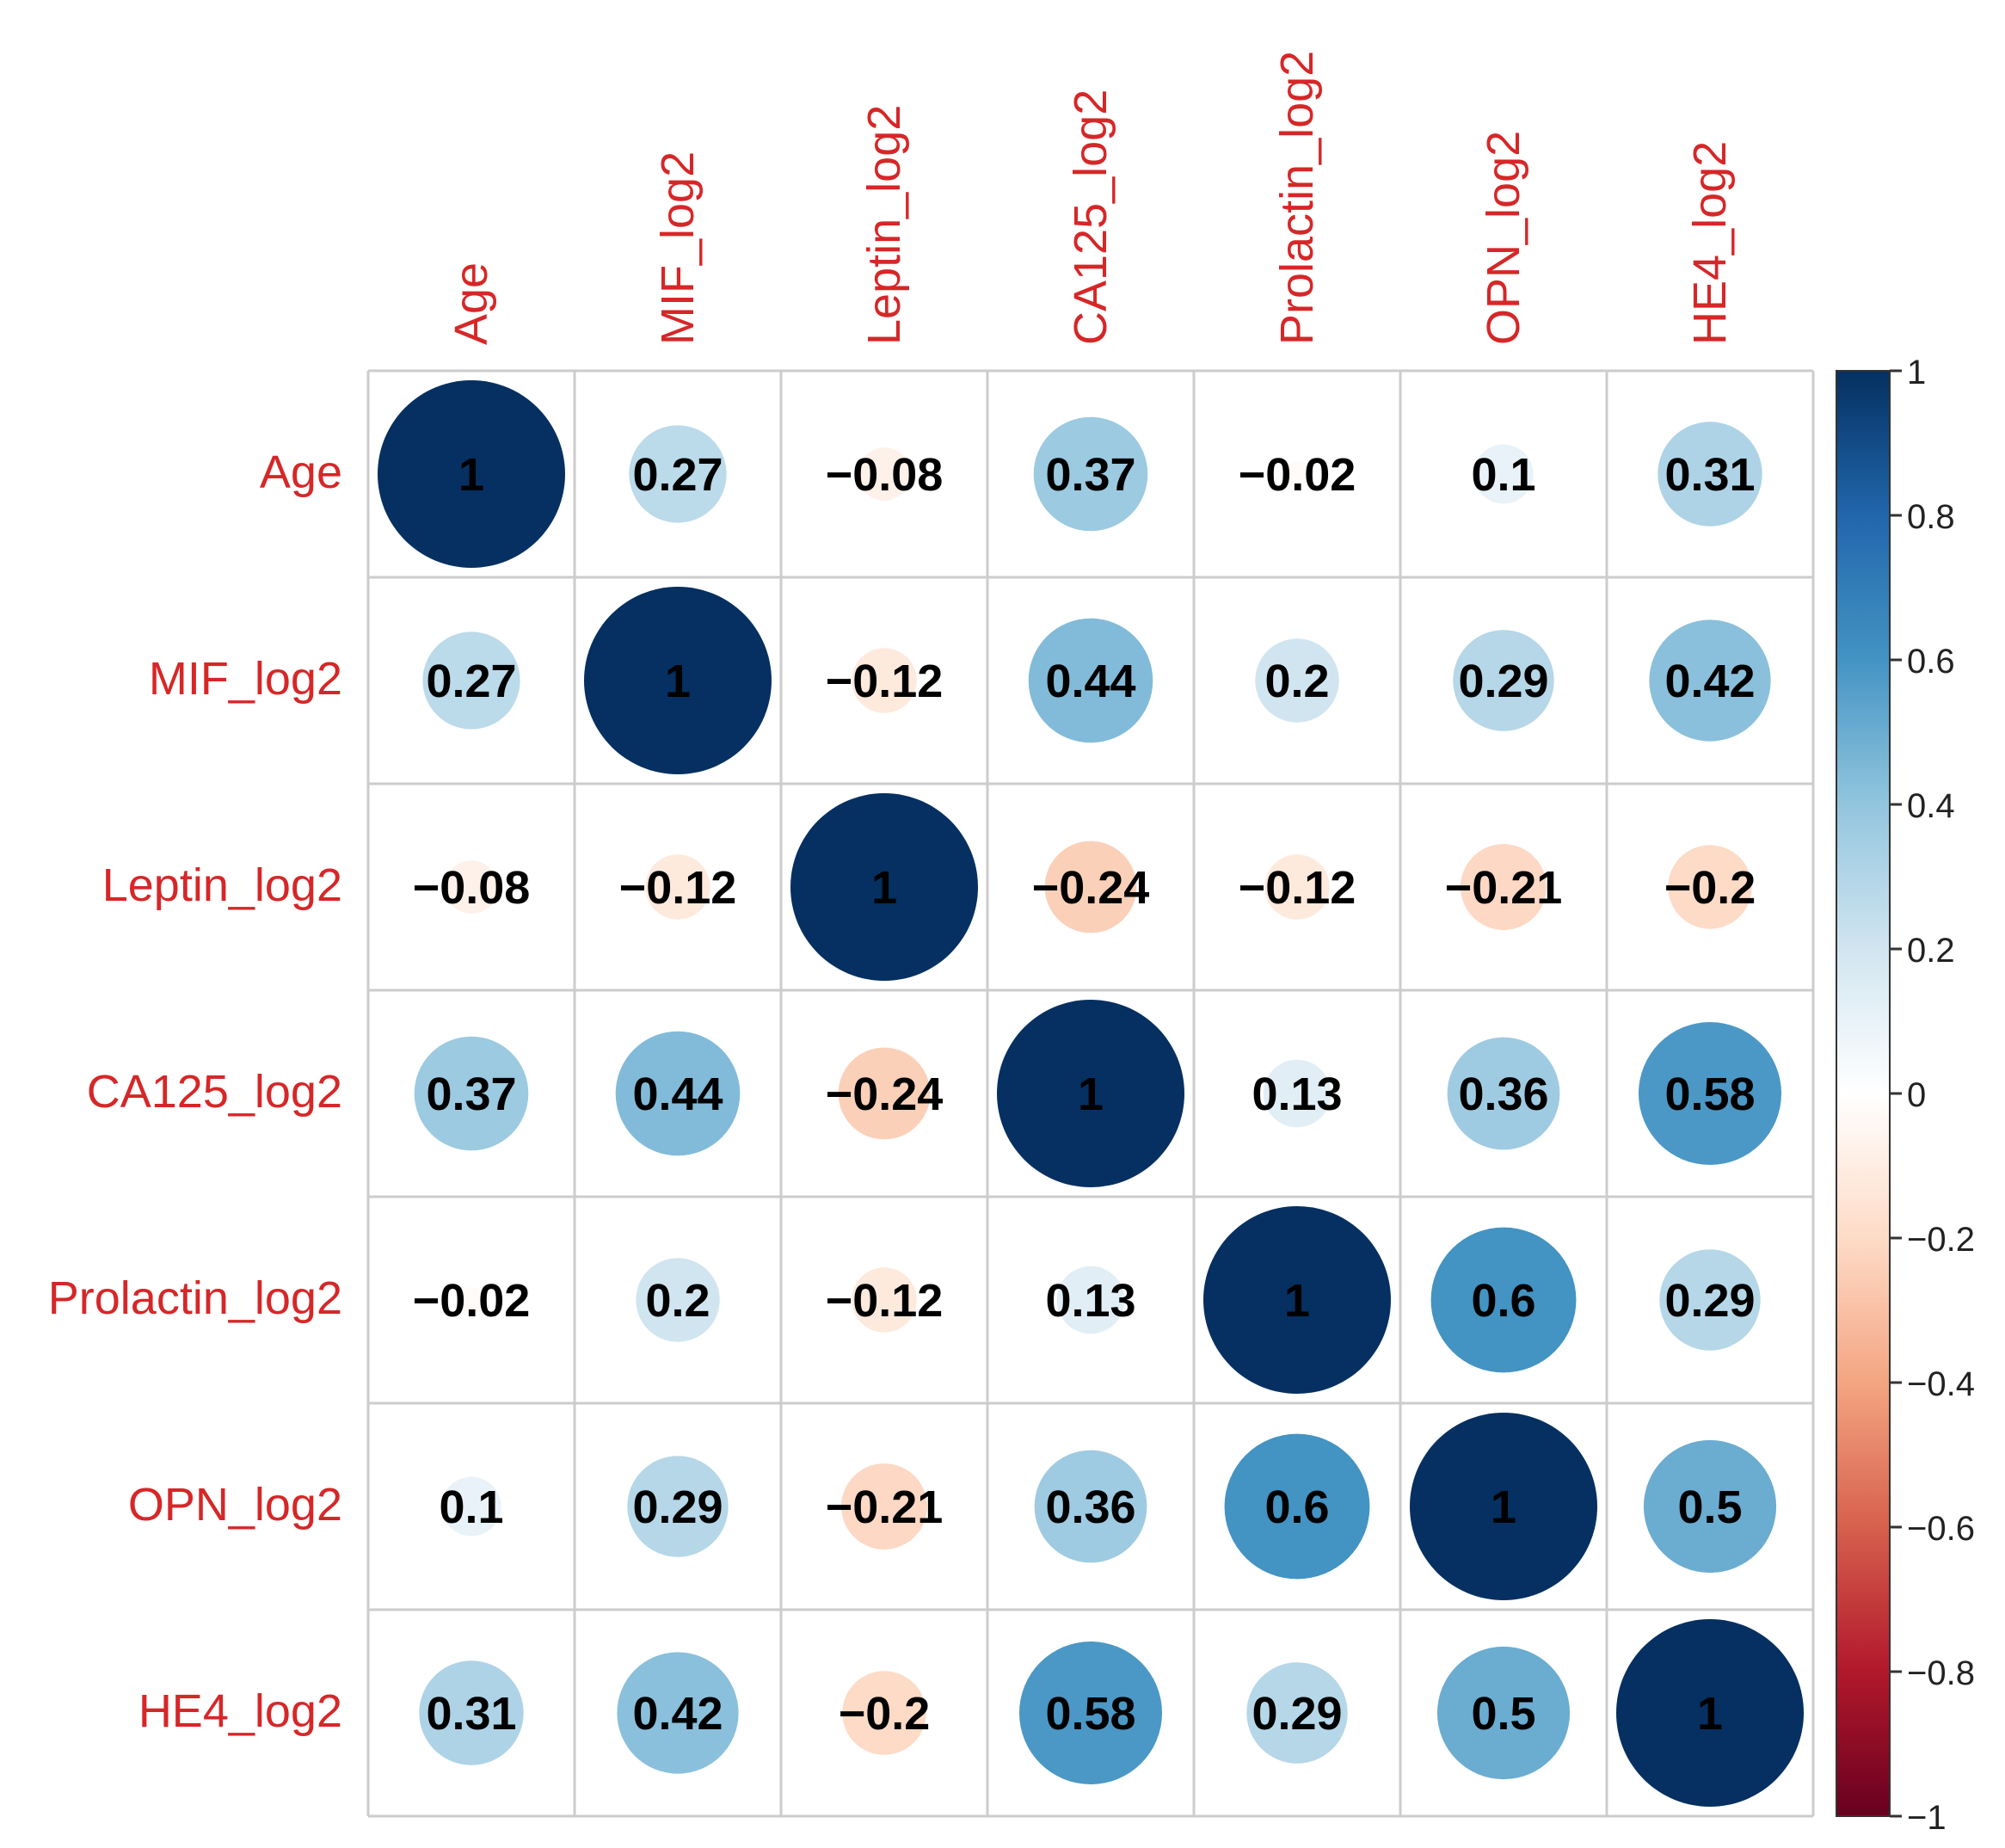 The width and height of the screenshot is (2005, 1848). What do you see at coordinates (471, 304) in the screenshot?
I see `column-label: Age` at bounding box center [471, 304].